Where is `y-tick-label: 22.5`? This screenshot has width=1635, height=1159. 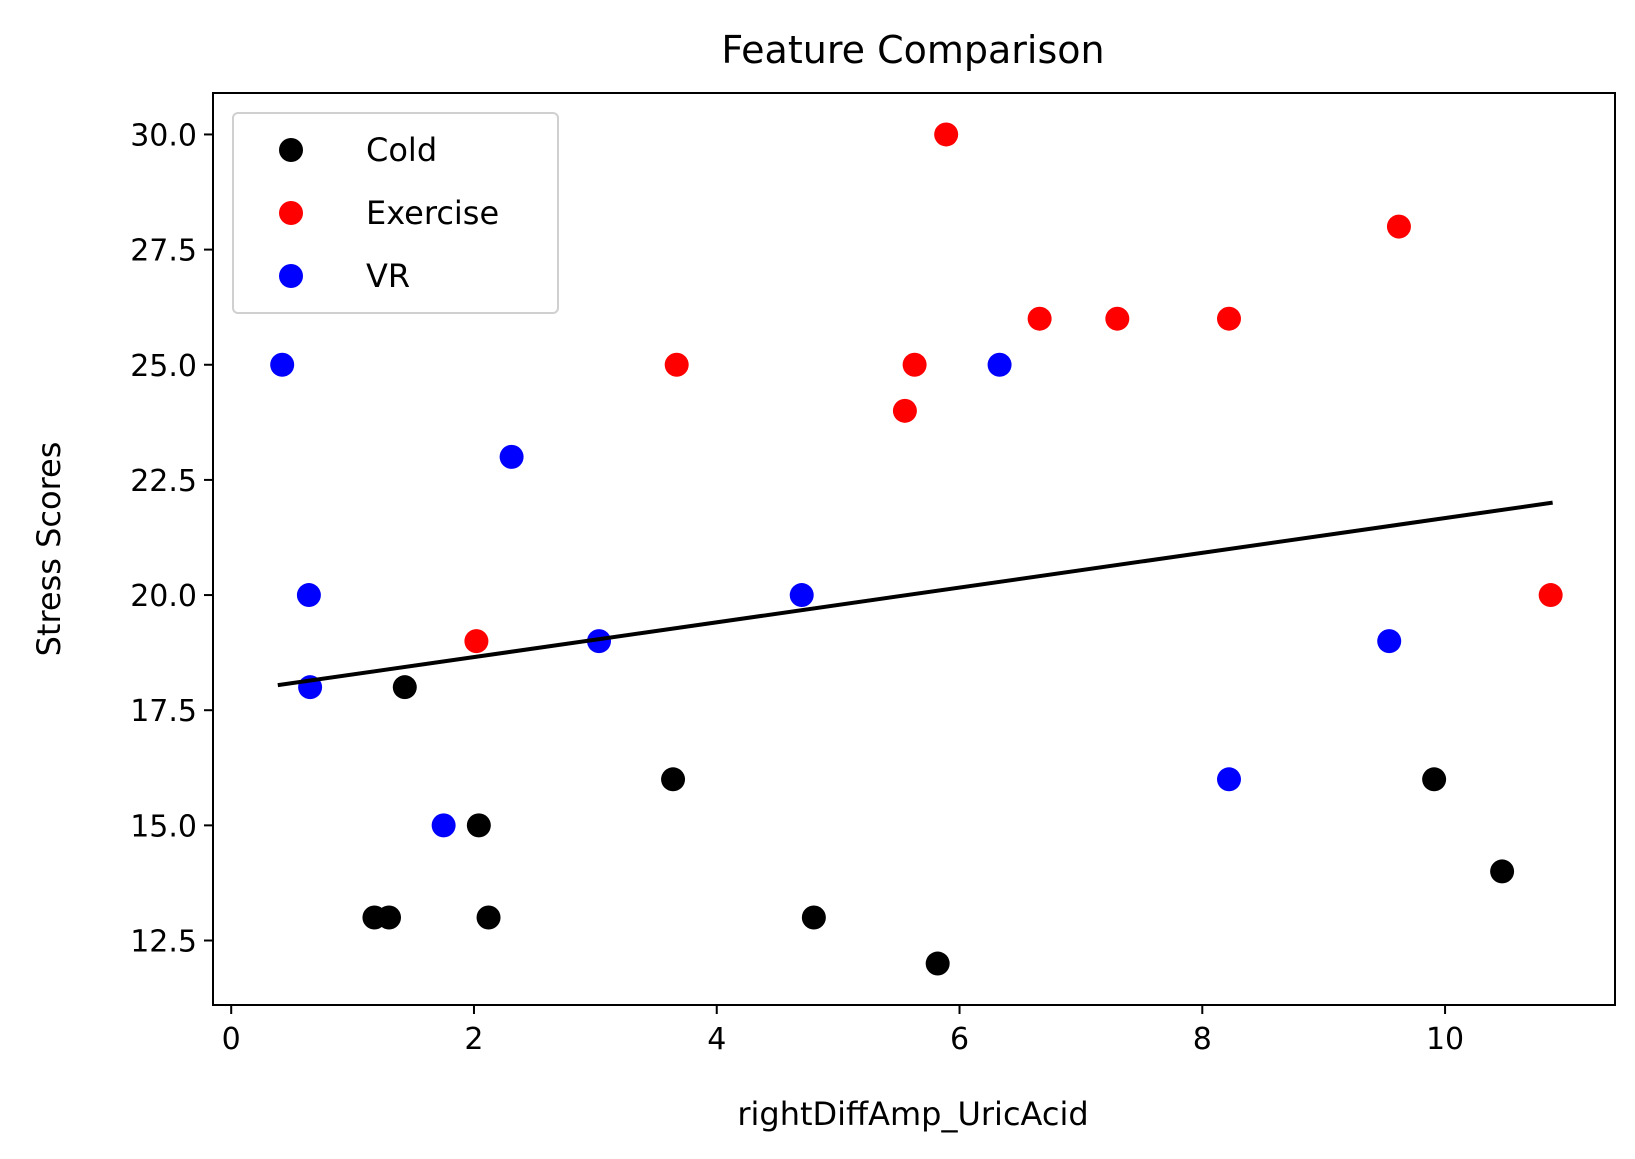 y-tick-label: 22.5 is located at coordinates (163, 481).